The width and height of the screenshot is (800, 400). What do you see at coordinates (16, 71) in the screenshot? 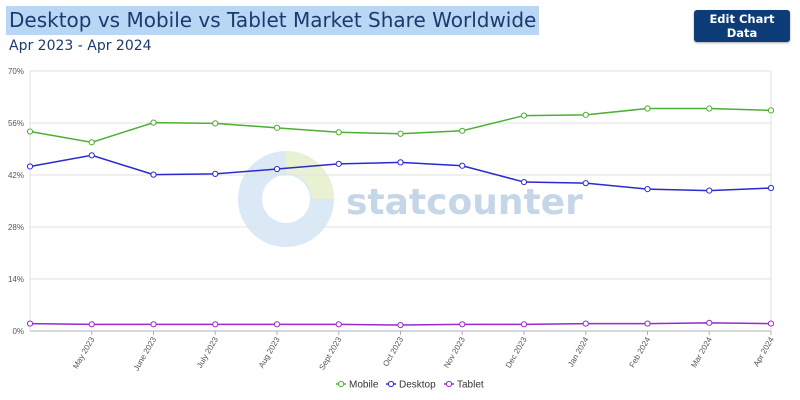
I see `y-tick-label: 70%` at bounding box center [16, 71].